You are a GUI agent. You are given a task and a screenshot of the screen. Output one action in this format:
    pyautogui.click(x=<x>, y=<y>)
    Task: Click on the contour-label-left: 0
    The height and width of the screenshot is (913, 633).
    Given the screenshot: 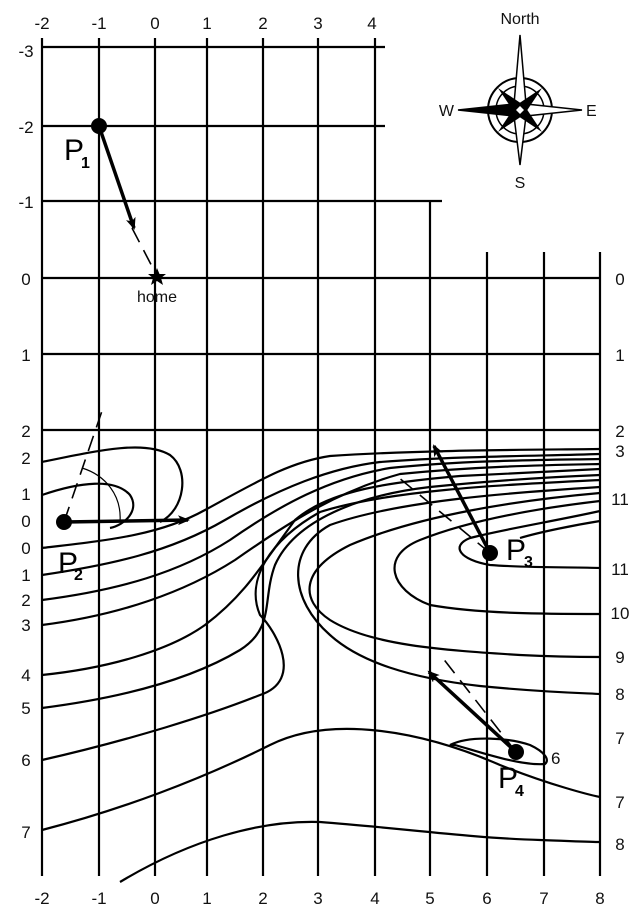 What is the action you would take?
    pyautogui.click(x=25, y=548)
    